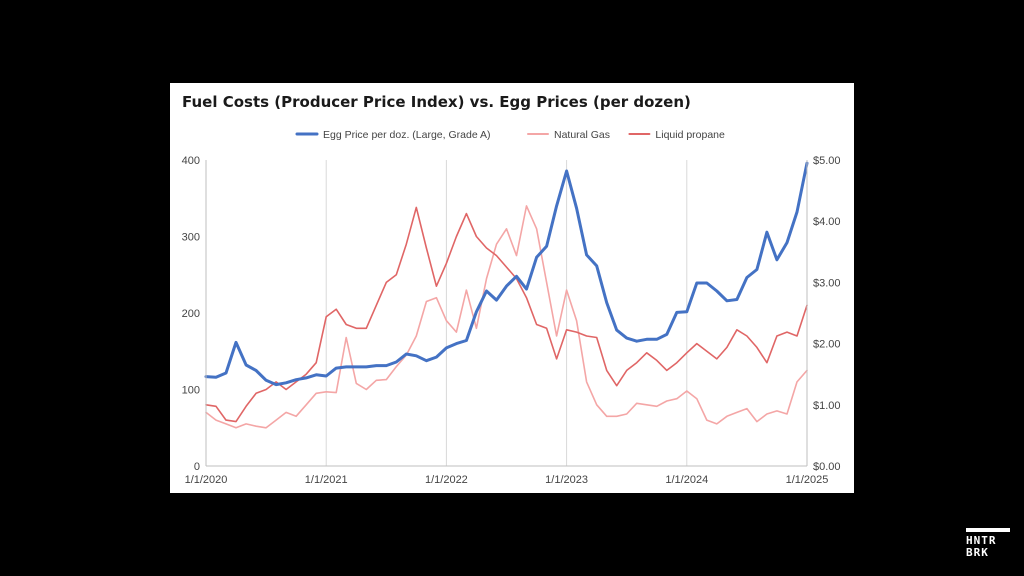 The image size is (1024, 576). What do you see at coordinates (191, 238) in the screenshot?
I see `y-left-tick-label: 300` at bounding box center [191, 238].